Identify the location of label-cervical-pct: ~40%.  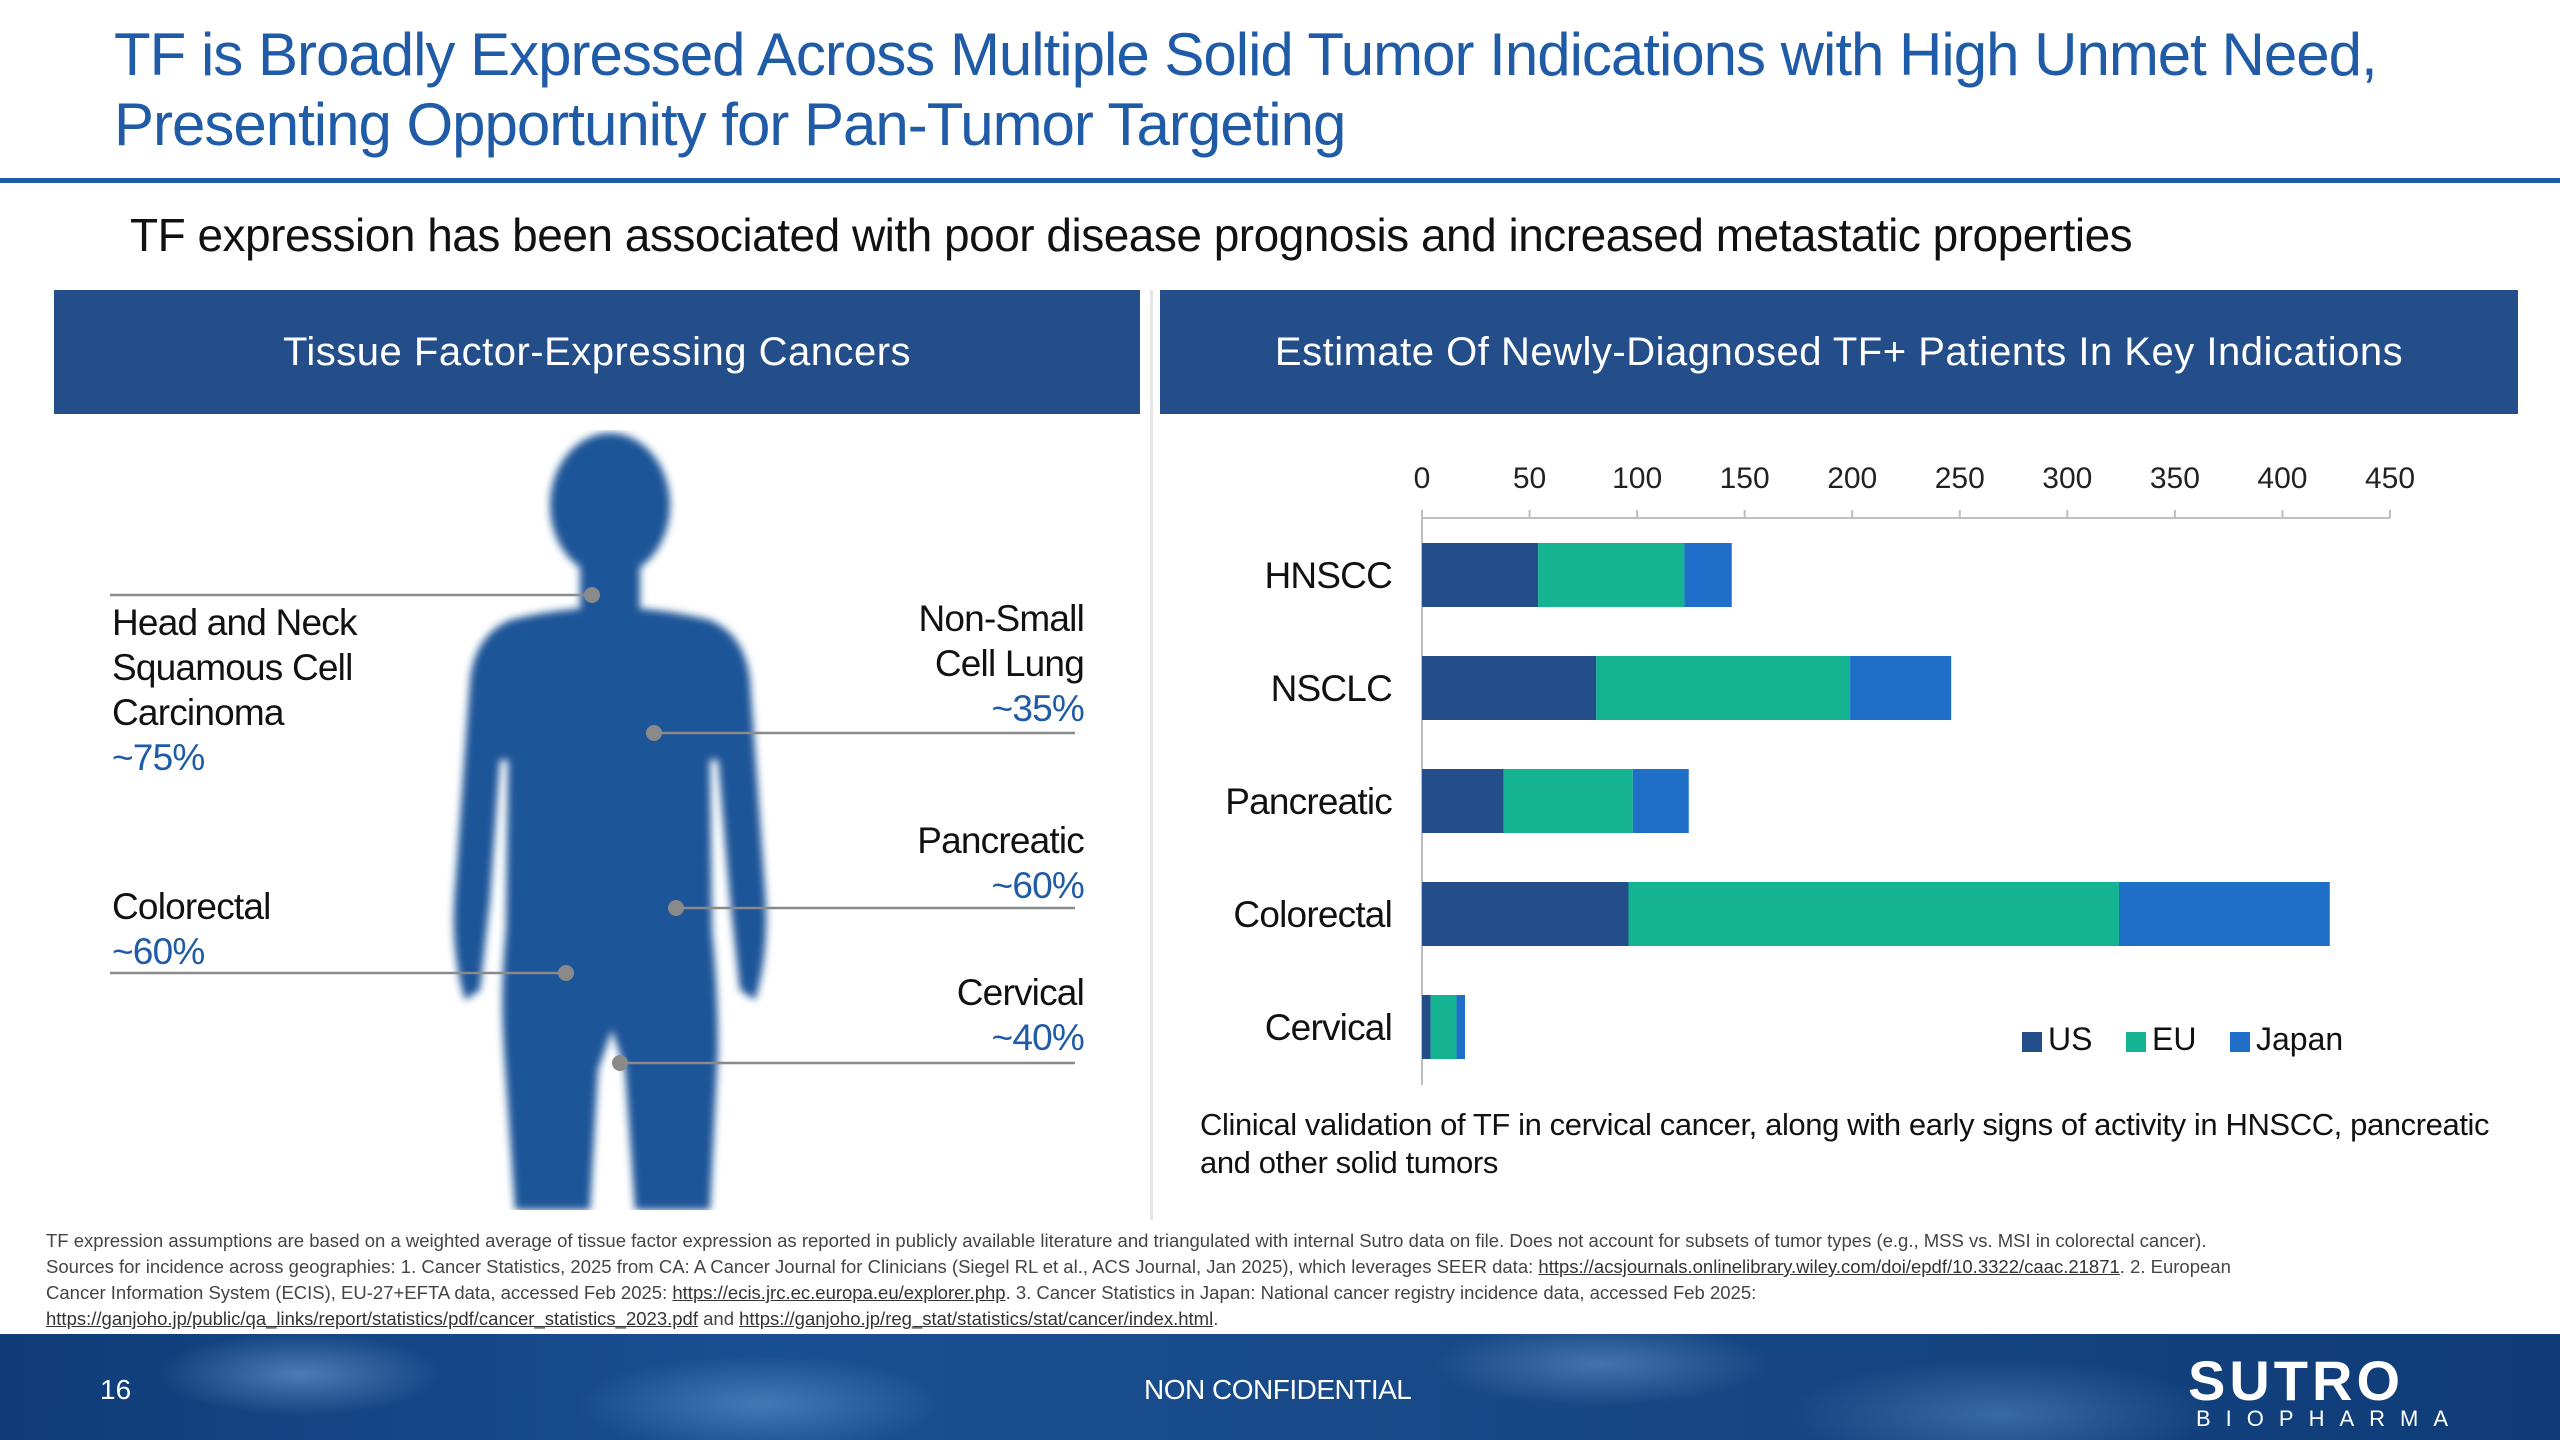
(1038, 1037).